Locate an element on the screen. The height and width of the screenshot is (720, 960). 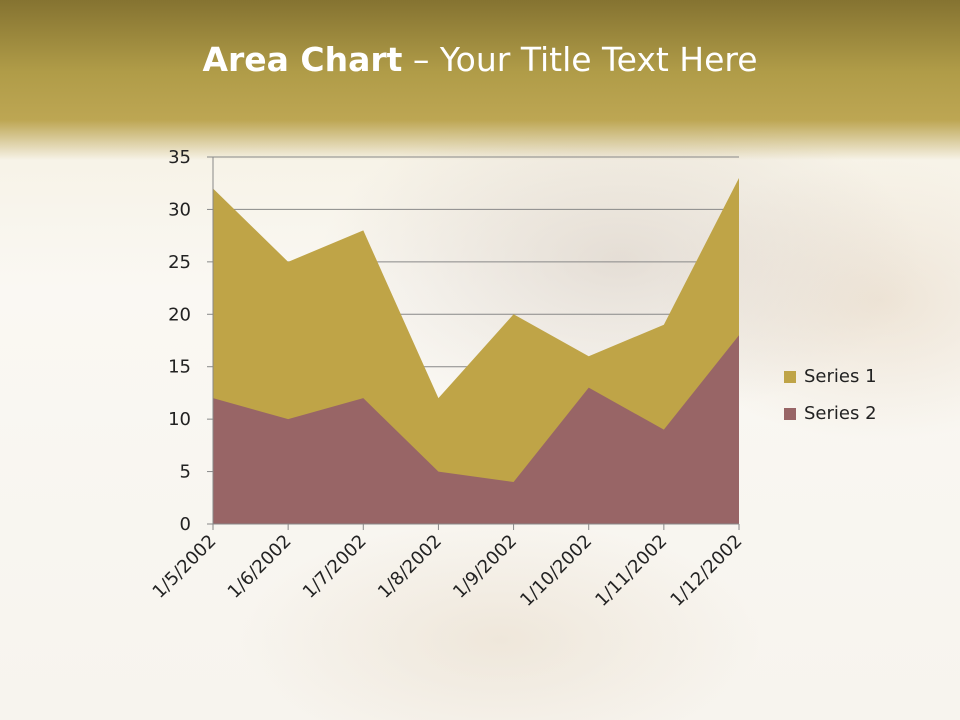
x-tick-label: 1/11/2002 is located at coordinates (631, 571).